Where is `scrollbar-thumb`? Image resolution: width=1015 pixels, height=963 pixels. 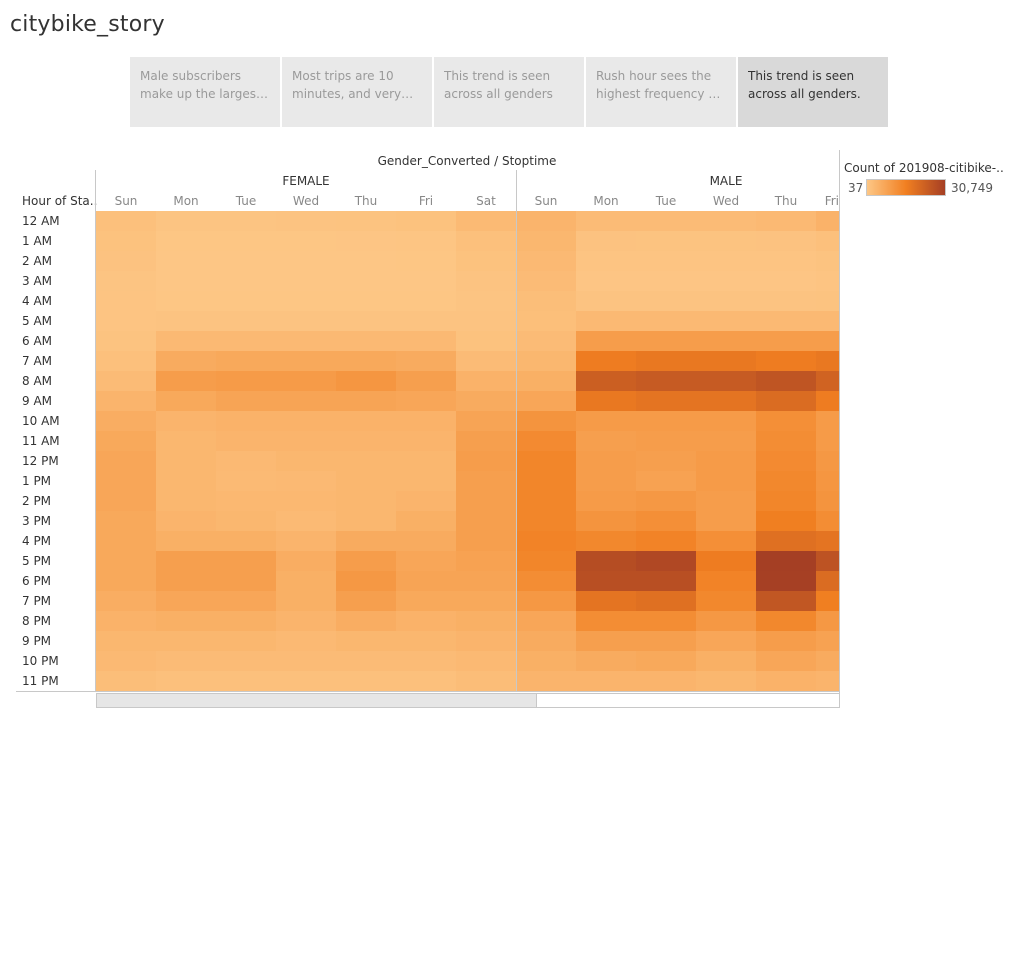
scrollbar-thumb is located at coordinates (317, 700).